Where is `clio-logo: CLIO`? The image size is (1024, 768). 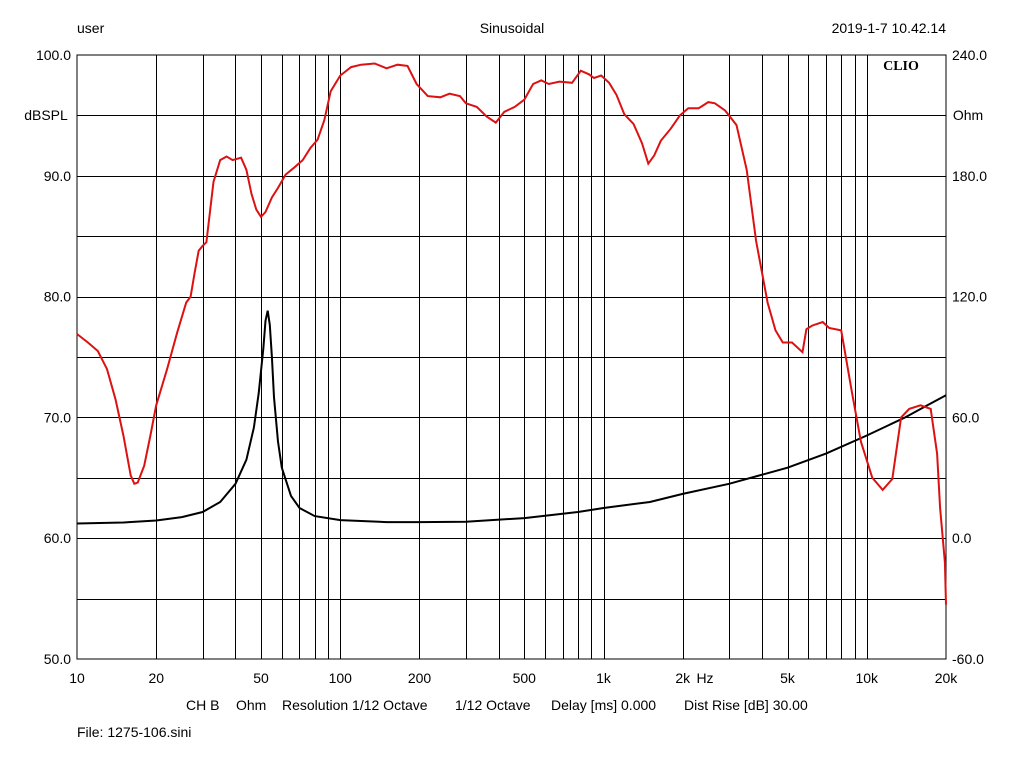
clio-logo: CLIO is located at coordinates (901, 66).